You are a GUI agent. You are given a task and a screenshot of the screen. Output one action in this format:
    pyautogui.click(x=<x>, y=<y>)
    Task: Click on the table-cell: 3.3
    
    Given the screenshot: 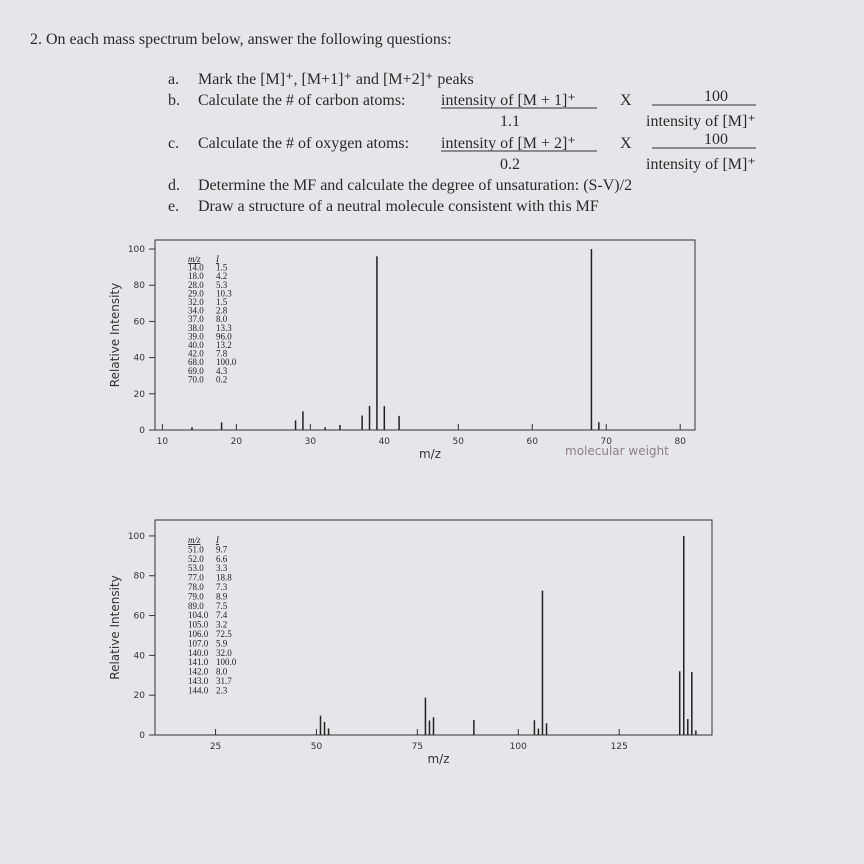 What is the action you would take?
    pyautogui.click(x=222, y=568)
    